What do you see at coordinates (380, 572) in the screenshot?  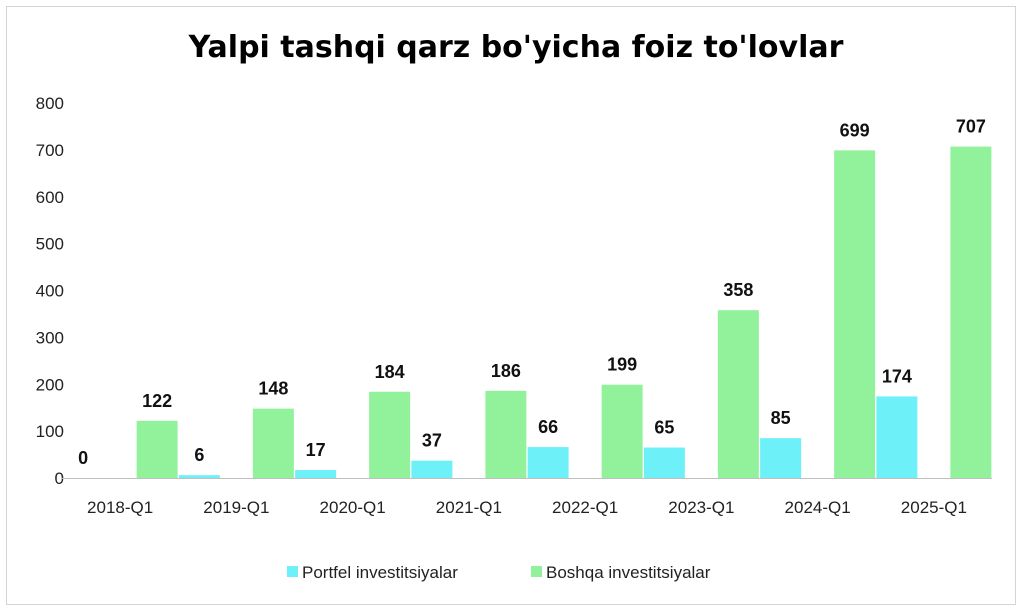 I see `legend-label-portfel: Portfel investitsiyalar` at bounding box center [380, 572].